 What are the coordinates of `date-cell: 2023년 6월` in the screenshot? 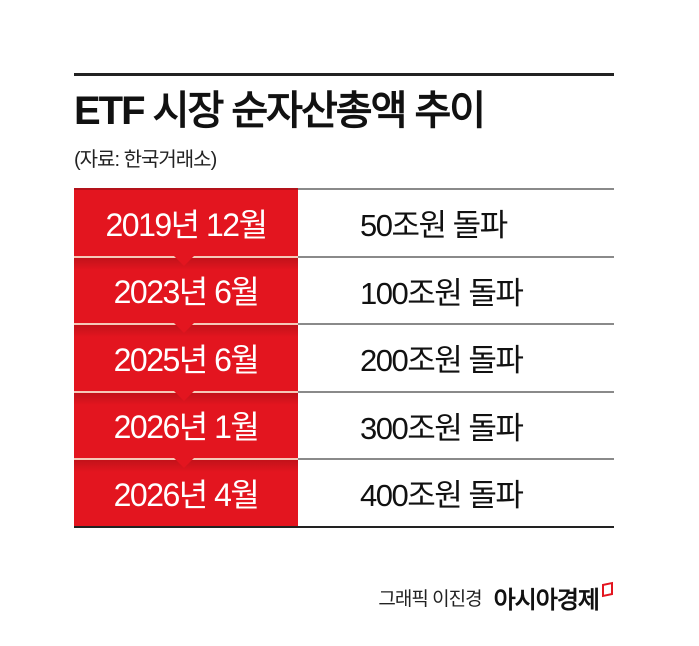 It's located at (186, 289).